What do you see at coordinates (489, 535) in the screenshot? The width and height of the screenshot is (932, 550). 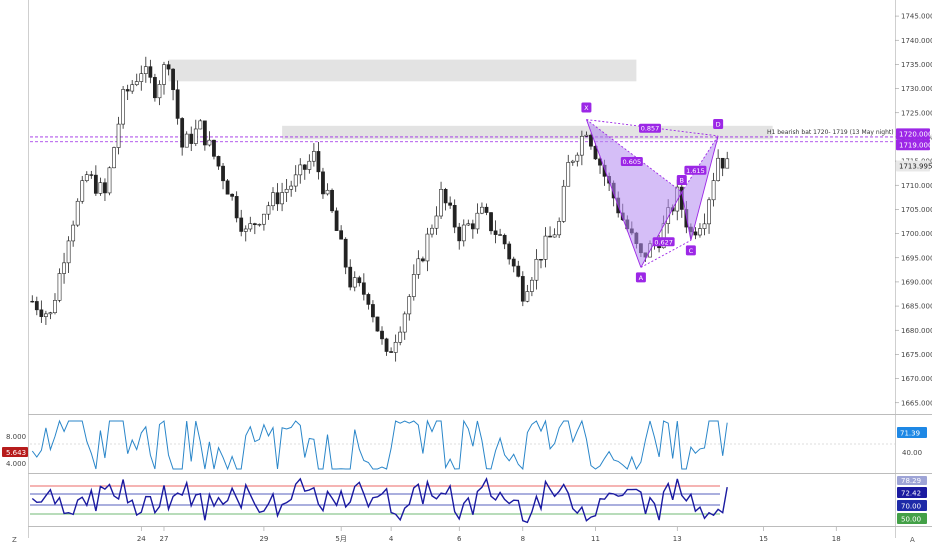 I see `time-axis: 24 27 29 5月 4 6 8 11 13 15 18` at bounding box center [489, 535].